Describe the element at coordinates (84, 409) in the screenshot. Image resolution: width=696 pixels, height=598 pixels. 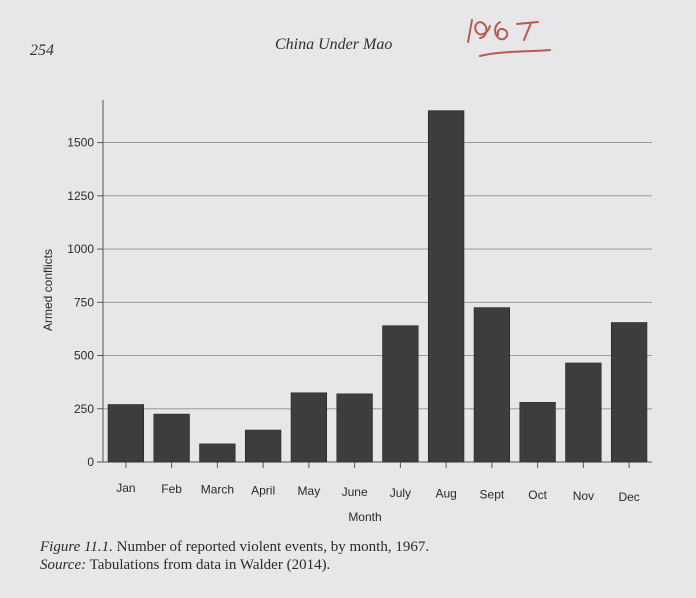
I see `y-tick-label: 250` at that location.